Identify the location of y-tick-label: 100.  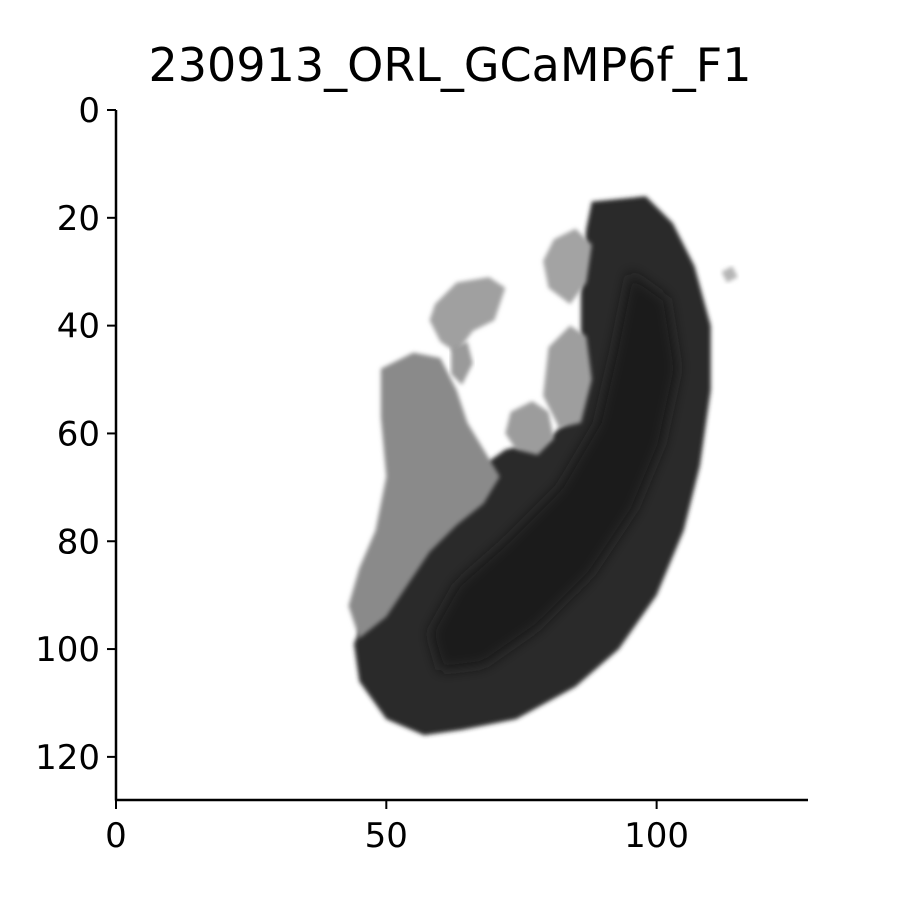
(67, 650).